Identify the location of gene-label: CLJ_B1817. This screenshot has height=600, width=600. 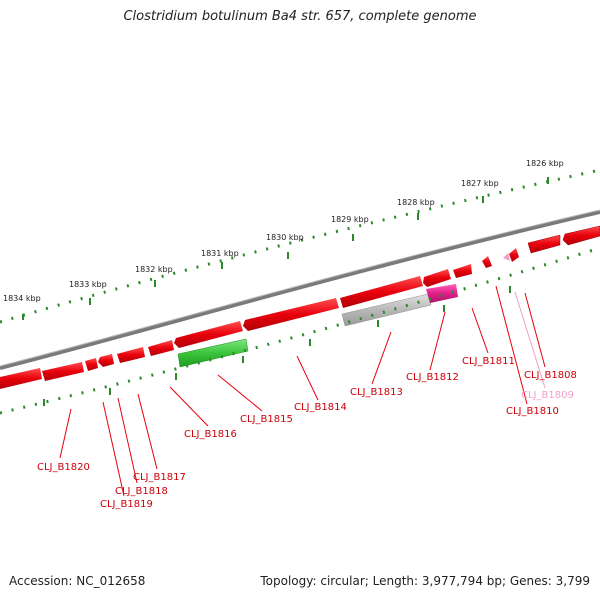
(159, 477).